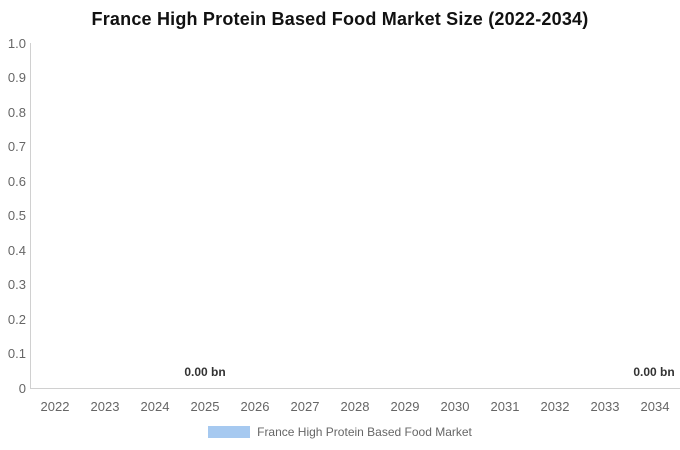  I want to click on y-axis-tick-label: 0.9, so click(16, 78).